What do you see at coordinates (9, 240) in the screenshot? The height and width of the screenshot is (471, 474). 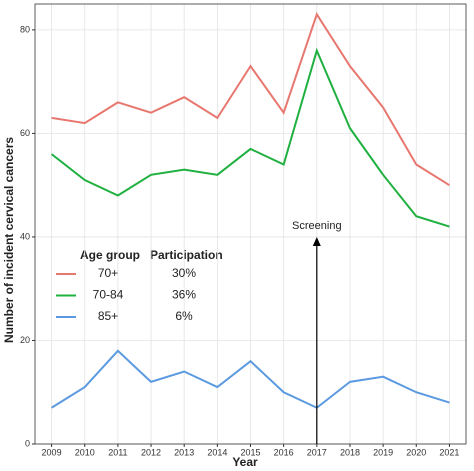 I see `y-axis-label: Number of incident cervical cancers` at bounding box center [9, 240].